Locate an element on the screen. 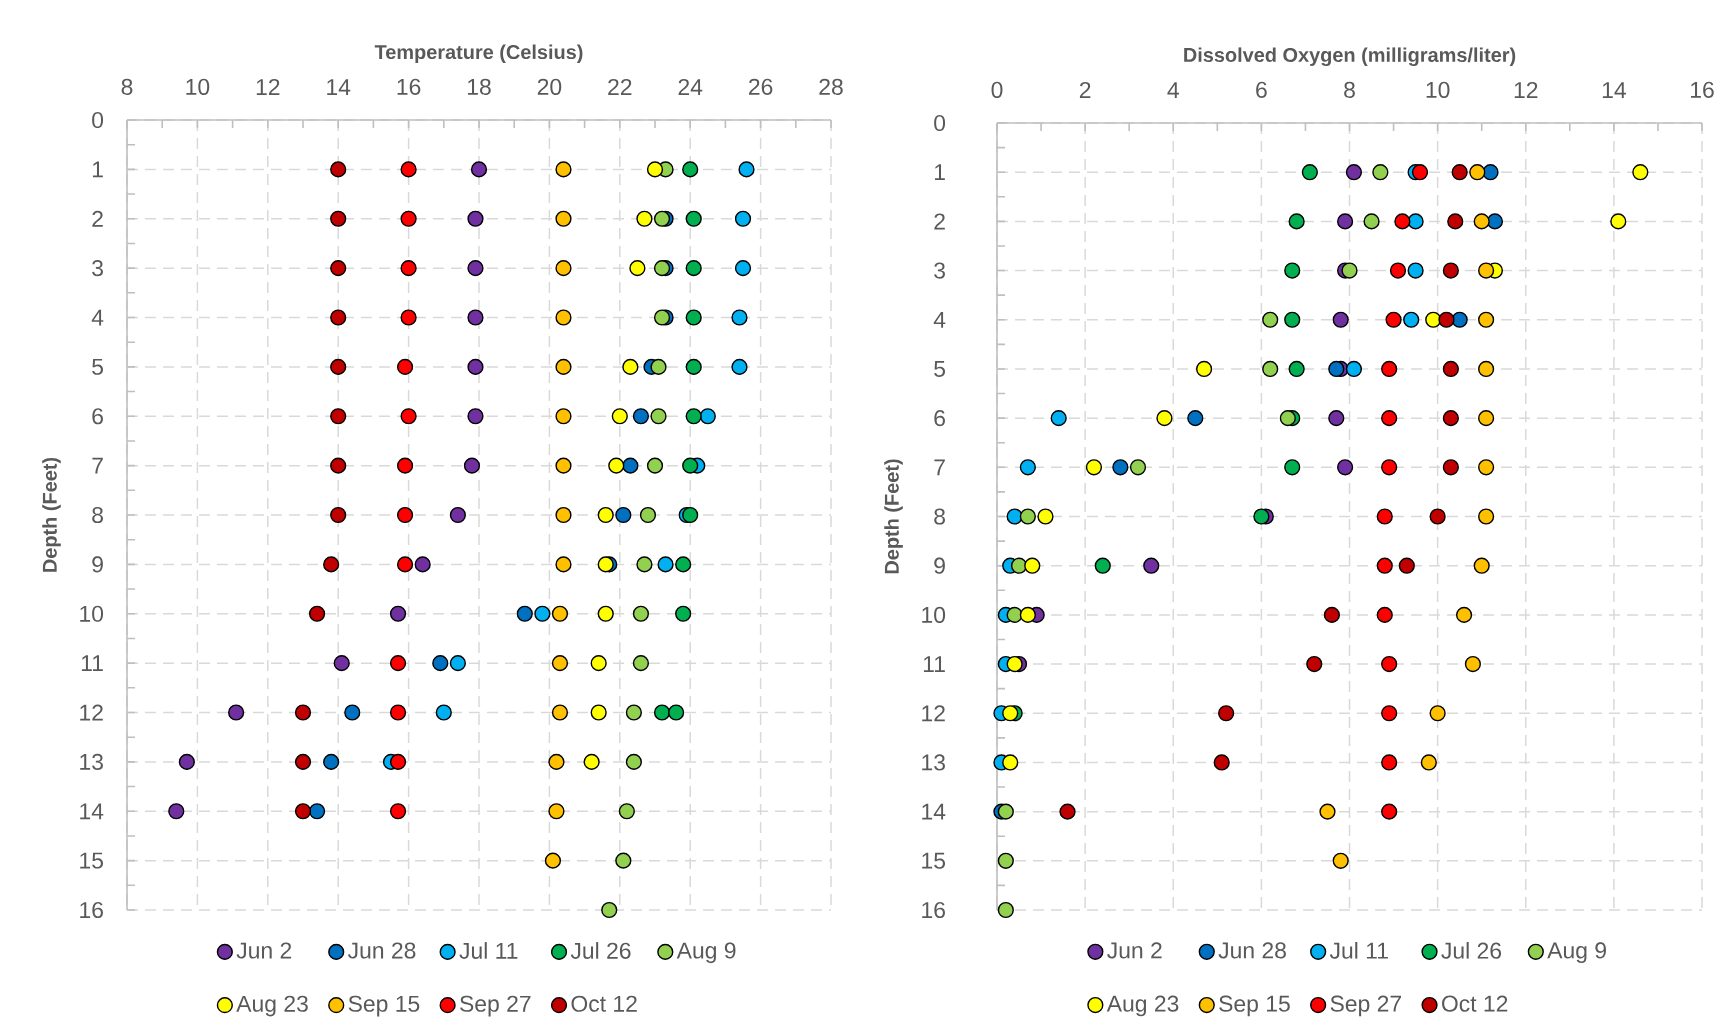 The height and width of the screenshot is (1036, 1733). y-axis-title: Depth (Feet) is located at coordinates (51, 514).